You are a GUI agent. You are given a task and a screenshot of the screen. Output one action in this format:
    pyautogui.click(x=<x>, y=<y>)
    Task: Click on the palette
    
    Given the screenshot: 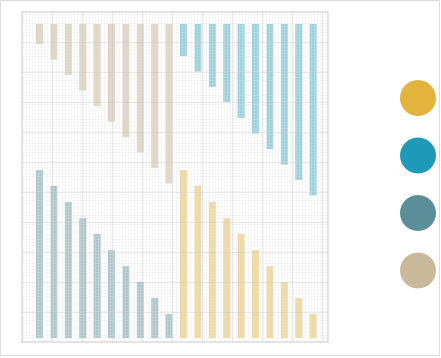 What is the action you would take?
    pyautogui.click(x=418, y=184)
    